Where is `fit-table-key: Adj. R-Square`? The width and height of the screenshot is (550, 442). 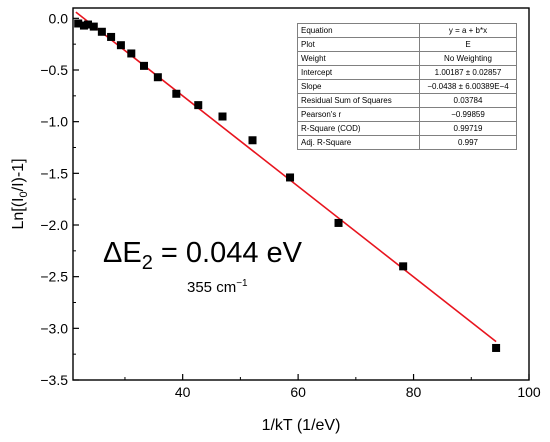
fit-table-key: Adj. R-Square is located at coordinates (358, 142).